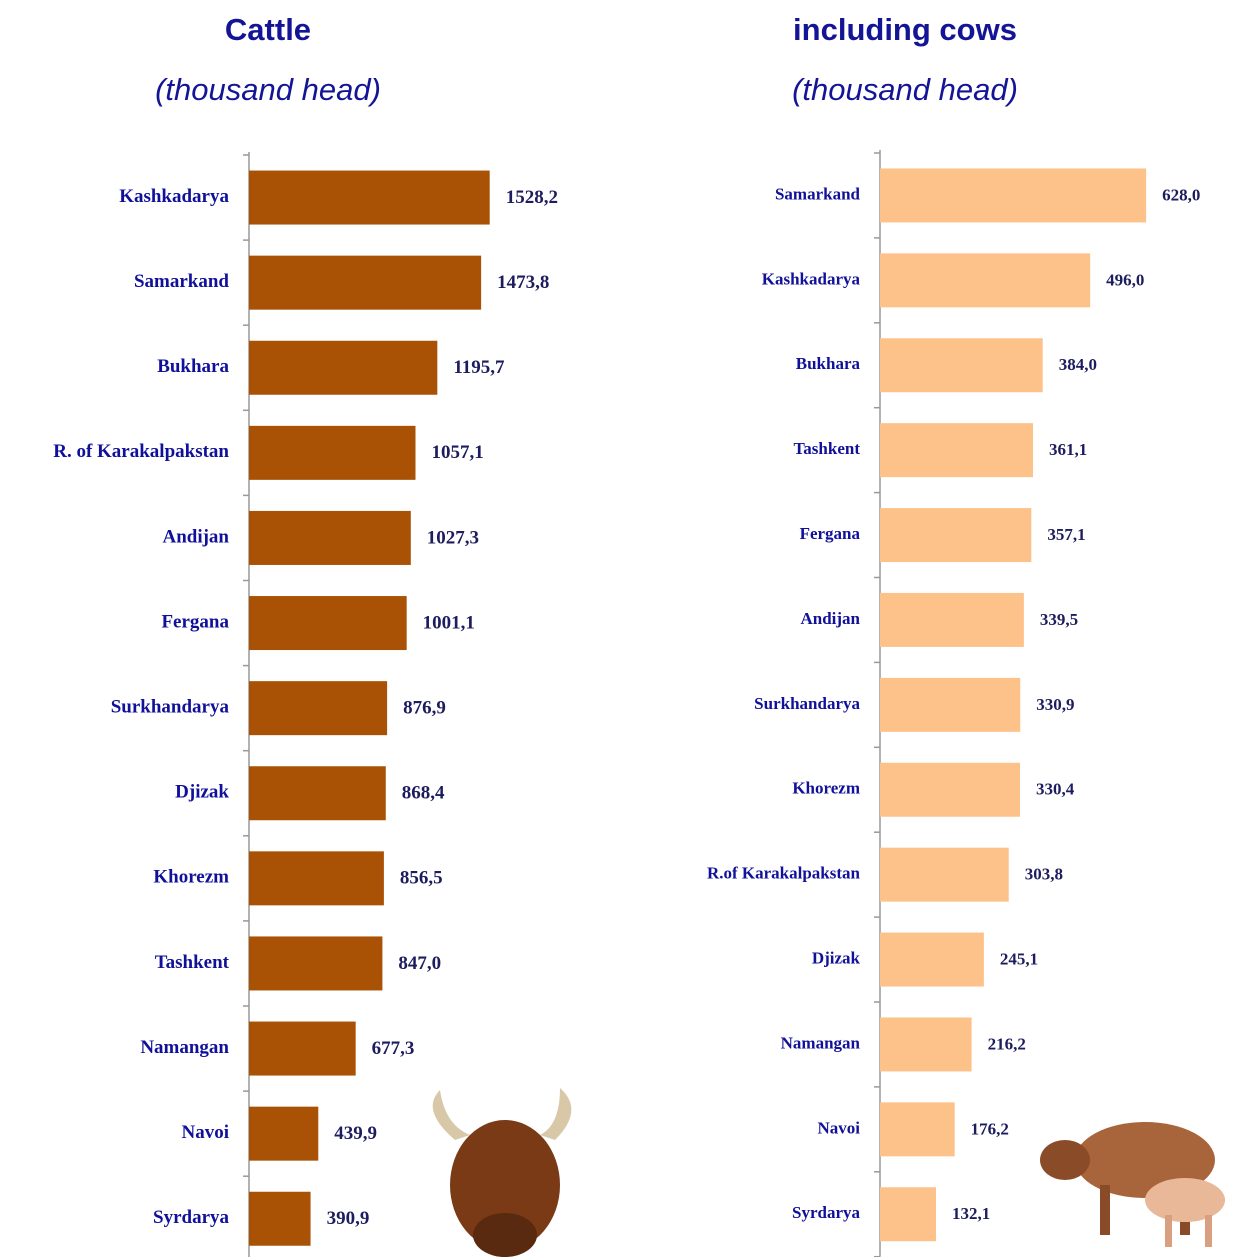 This screenshot has width=1246, height=1257. I want to click on value-label: 361,1, so click(1068, 449).